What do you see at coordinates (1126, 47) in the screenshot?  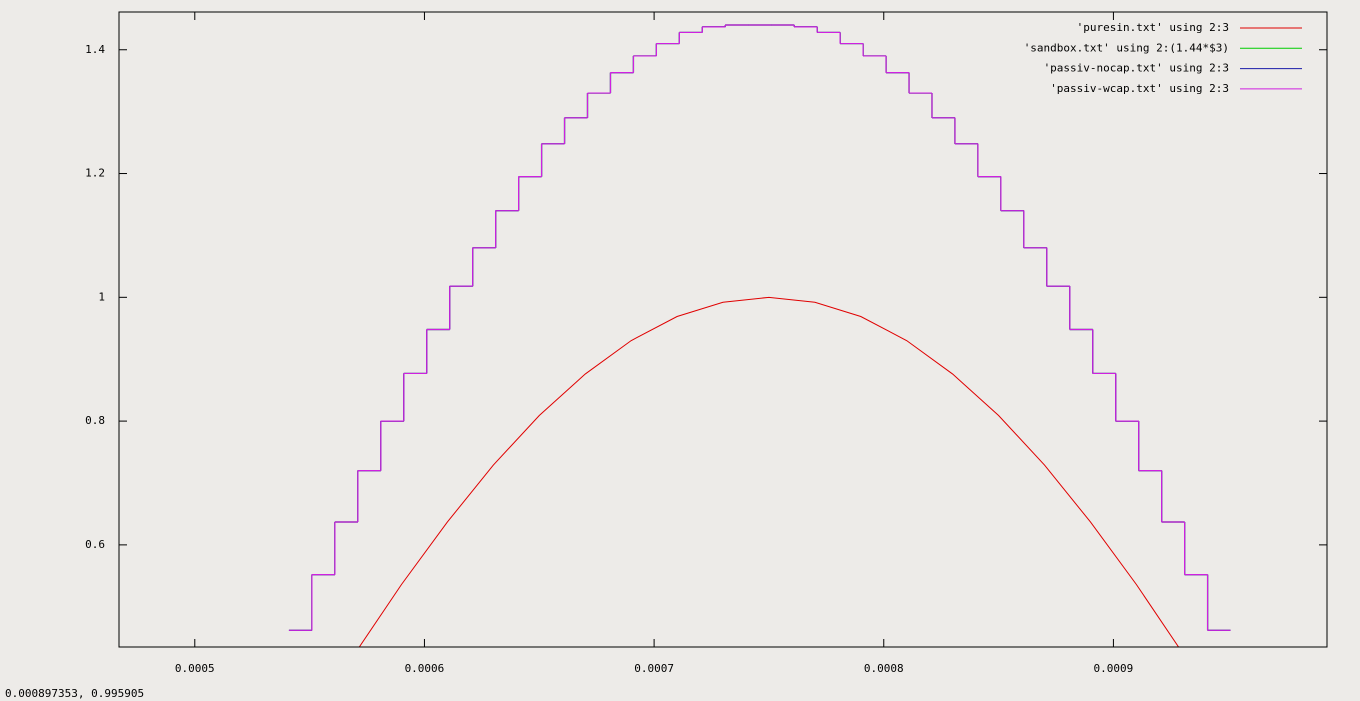 I see `legend-label: 'sandbox.txt' using 2:(1.44*$3)` at bounding box center [1126, 47].